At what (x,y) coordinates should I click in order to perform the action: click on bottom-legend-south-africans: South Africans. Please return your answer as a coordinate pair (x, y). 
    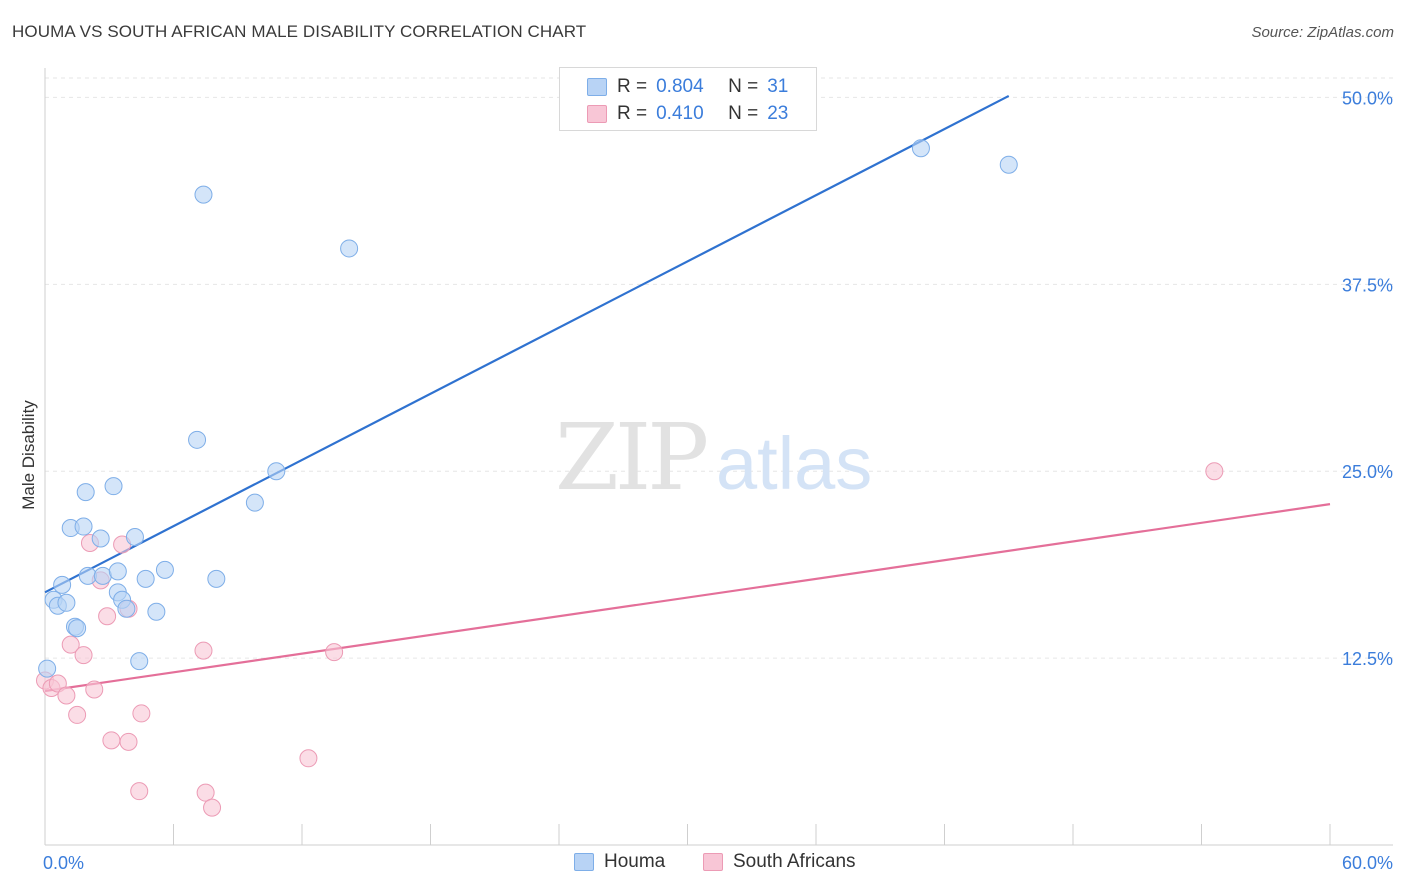
    Looking at the image, I should click on (779, 862).